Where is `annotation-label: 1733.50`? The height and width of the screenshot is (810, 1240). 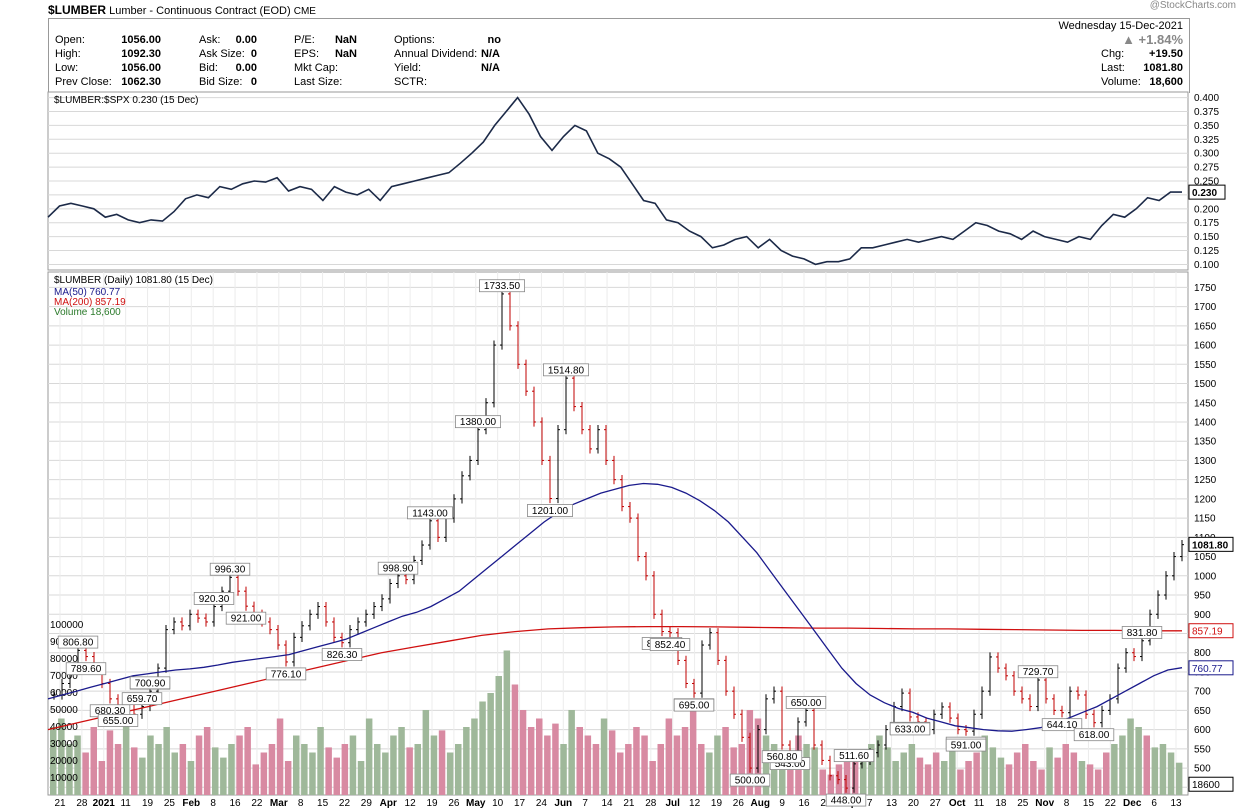
annotation-label: 1733.50 is located at coordinates (502, 286).